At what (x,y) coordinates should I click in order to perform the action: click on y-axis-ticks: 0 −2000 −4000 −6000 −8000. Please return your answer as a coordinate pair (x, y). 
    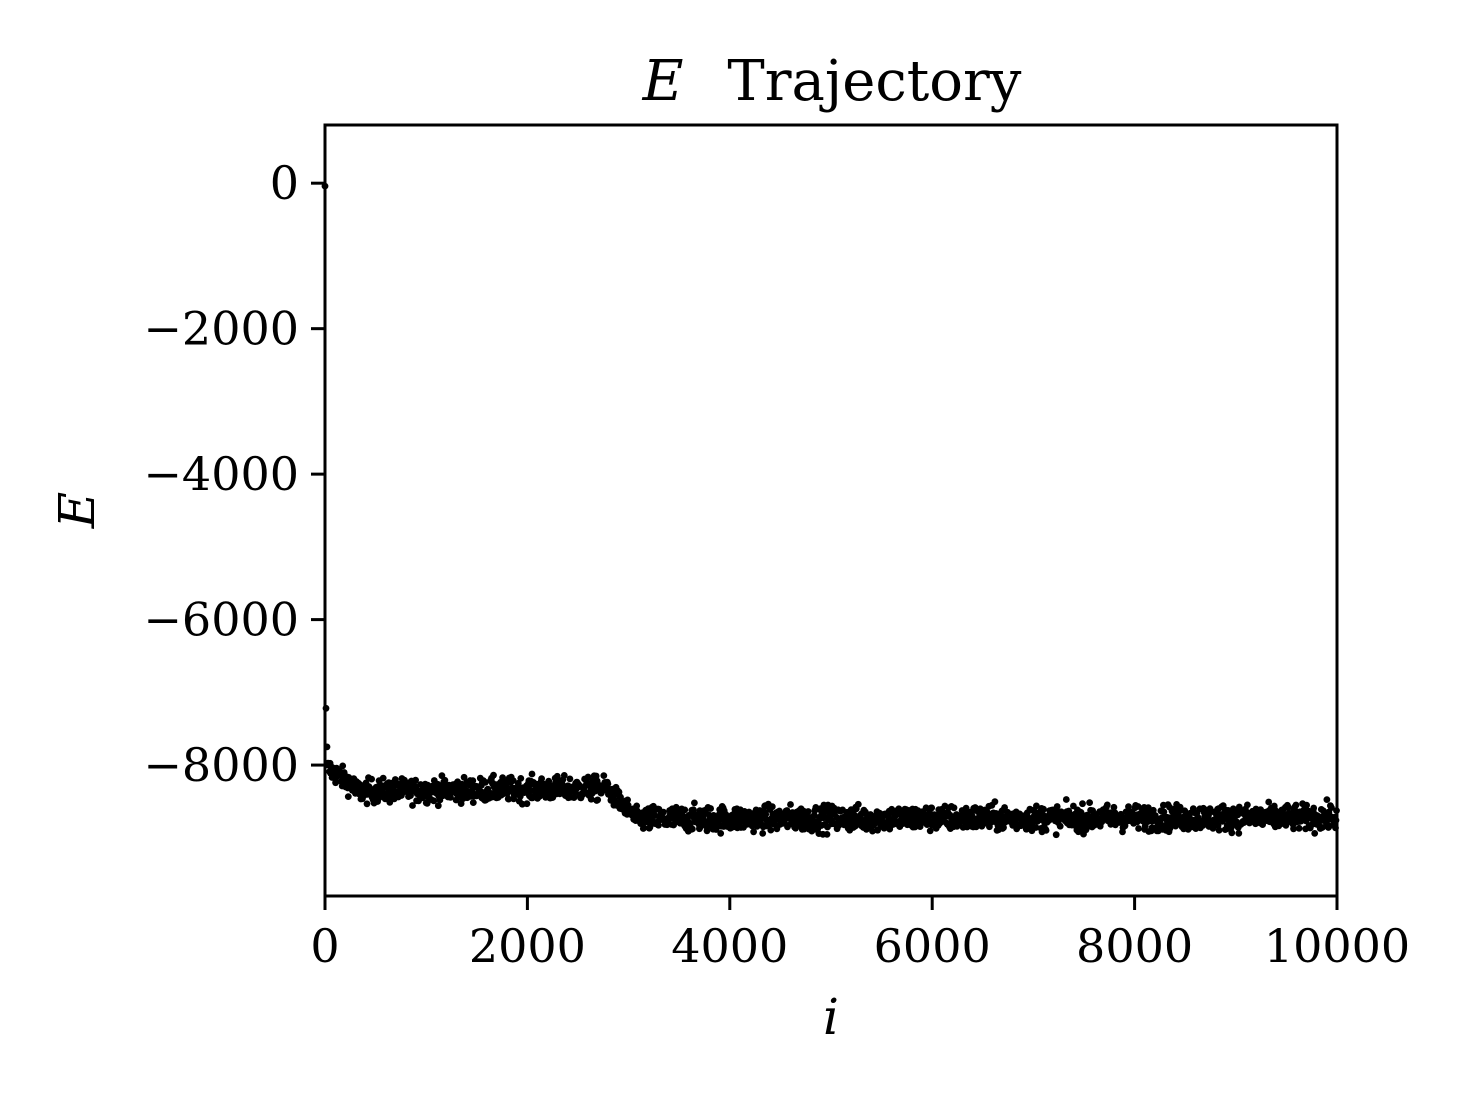
    Looking at the image, I should click on (234, 474).